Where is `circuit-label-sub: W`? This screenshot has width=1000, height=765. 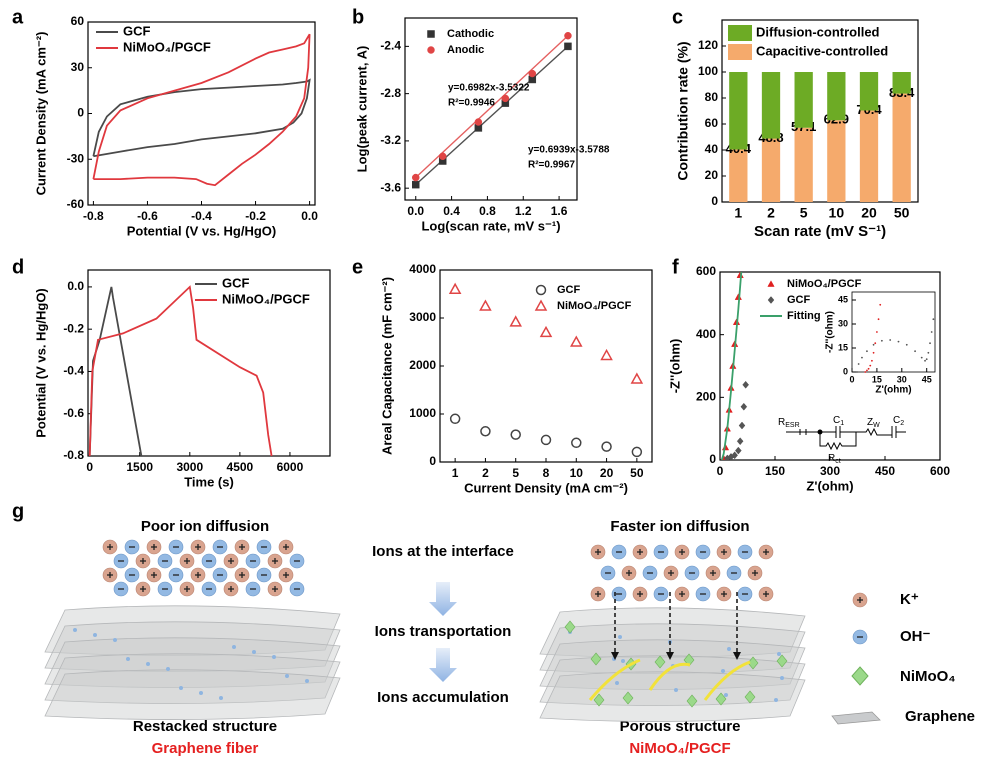
circuit-label-sub: W is located at coordinates (876, 425).